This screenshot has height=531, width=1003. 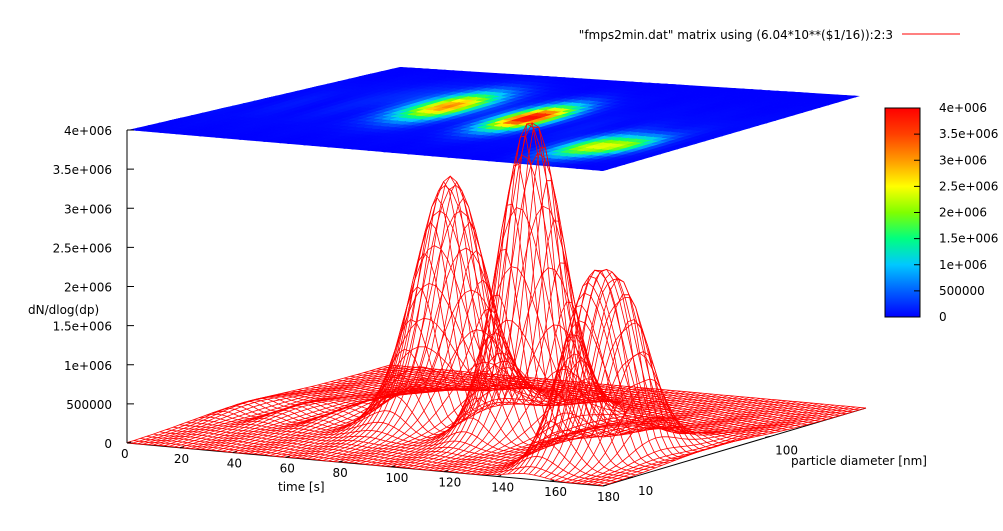 What do you see at coordinates (859, 461) in the screenshot?
I see `y-axis-title: particle diameter [nm]` at bounding box center [859, 461].